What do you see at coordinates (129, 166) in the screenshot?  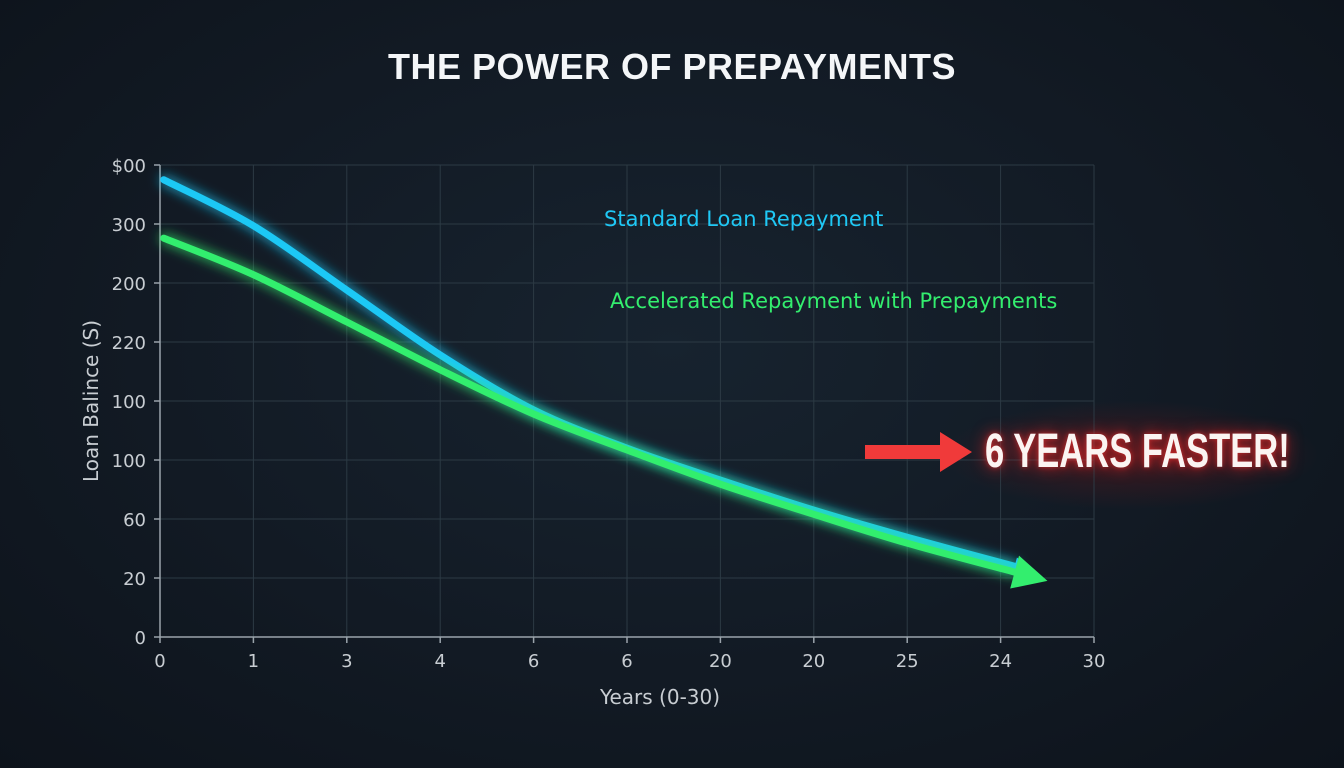 I see `y-tick-label: $00` at bounding box center [129, 166].